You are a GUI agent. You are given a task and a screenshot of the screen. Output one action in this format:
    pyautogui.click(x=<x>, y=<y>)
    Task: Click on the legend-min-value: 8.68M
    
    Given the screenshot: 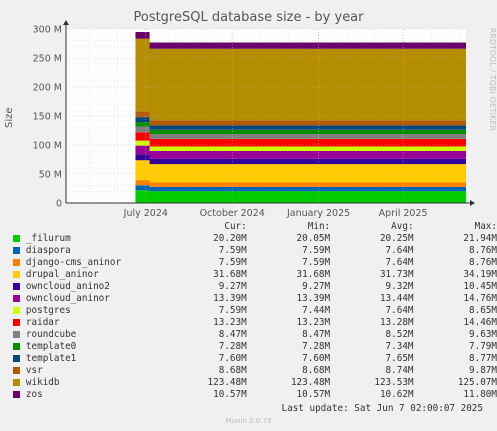 What is the action you would take?
    pyautogui.click(x=316, y=370)
    